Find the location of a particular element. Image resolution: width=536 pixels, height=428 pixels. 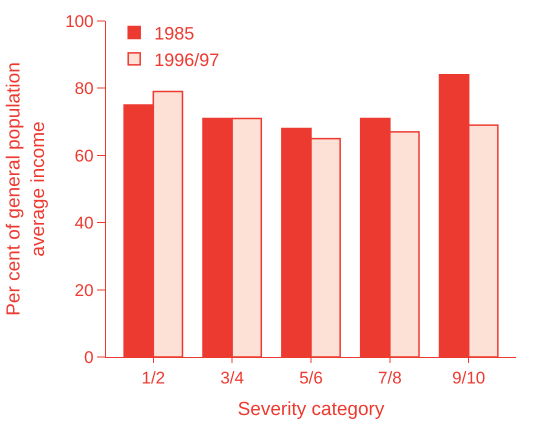

y-axis-title: Per cent of general population average income is located at coordinates (26, 189).